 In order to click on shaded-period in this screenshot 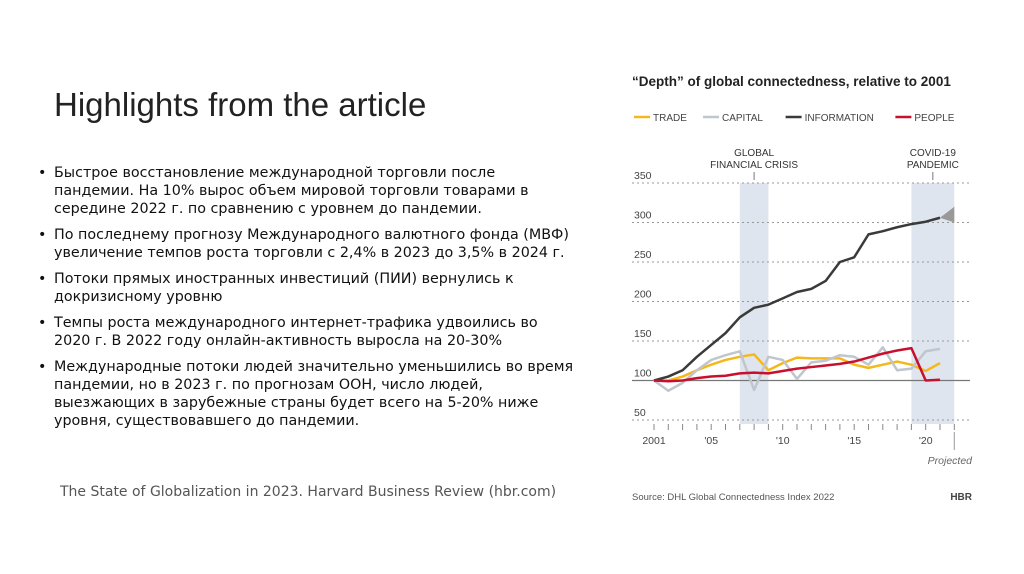, I will do `click(754, 303)`.